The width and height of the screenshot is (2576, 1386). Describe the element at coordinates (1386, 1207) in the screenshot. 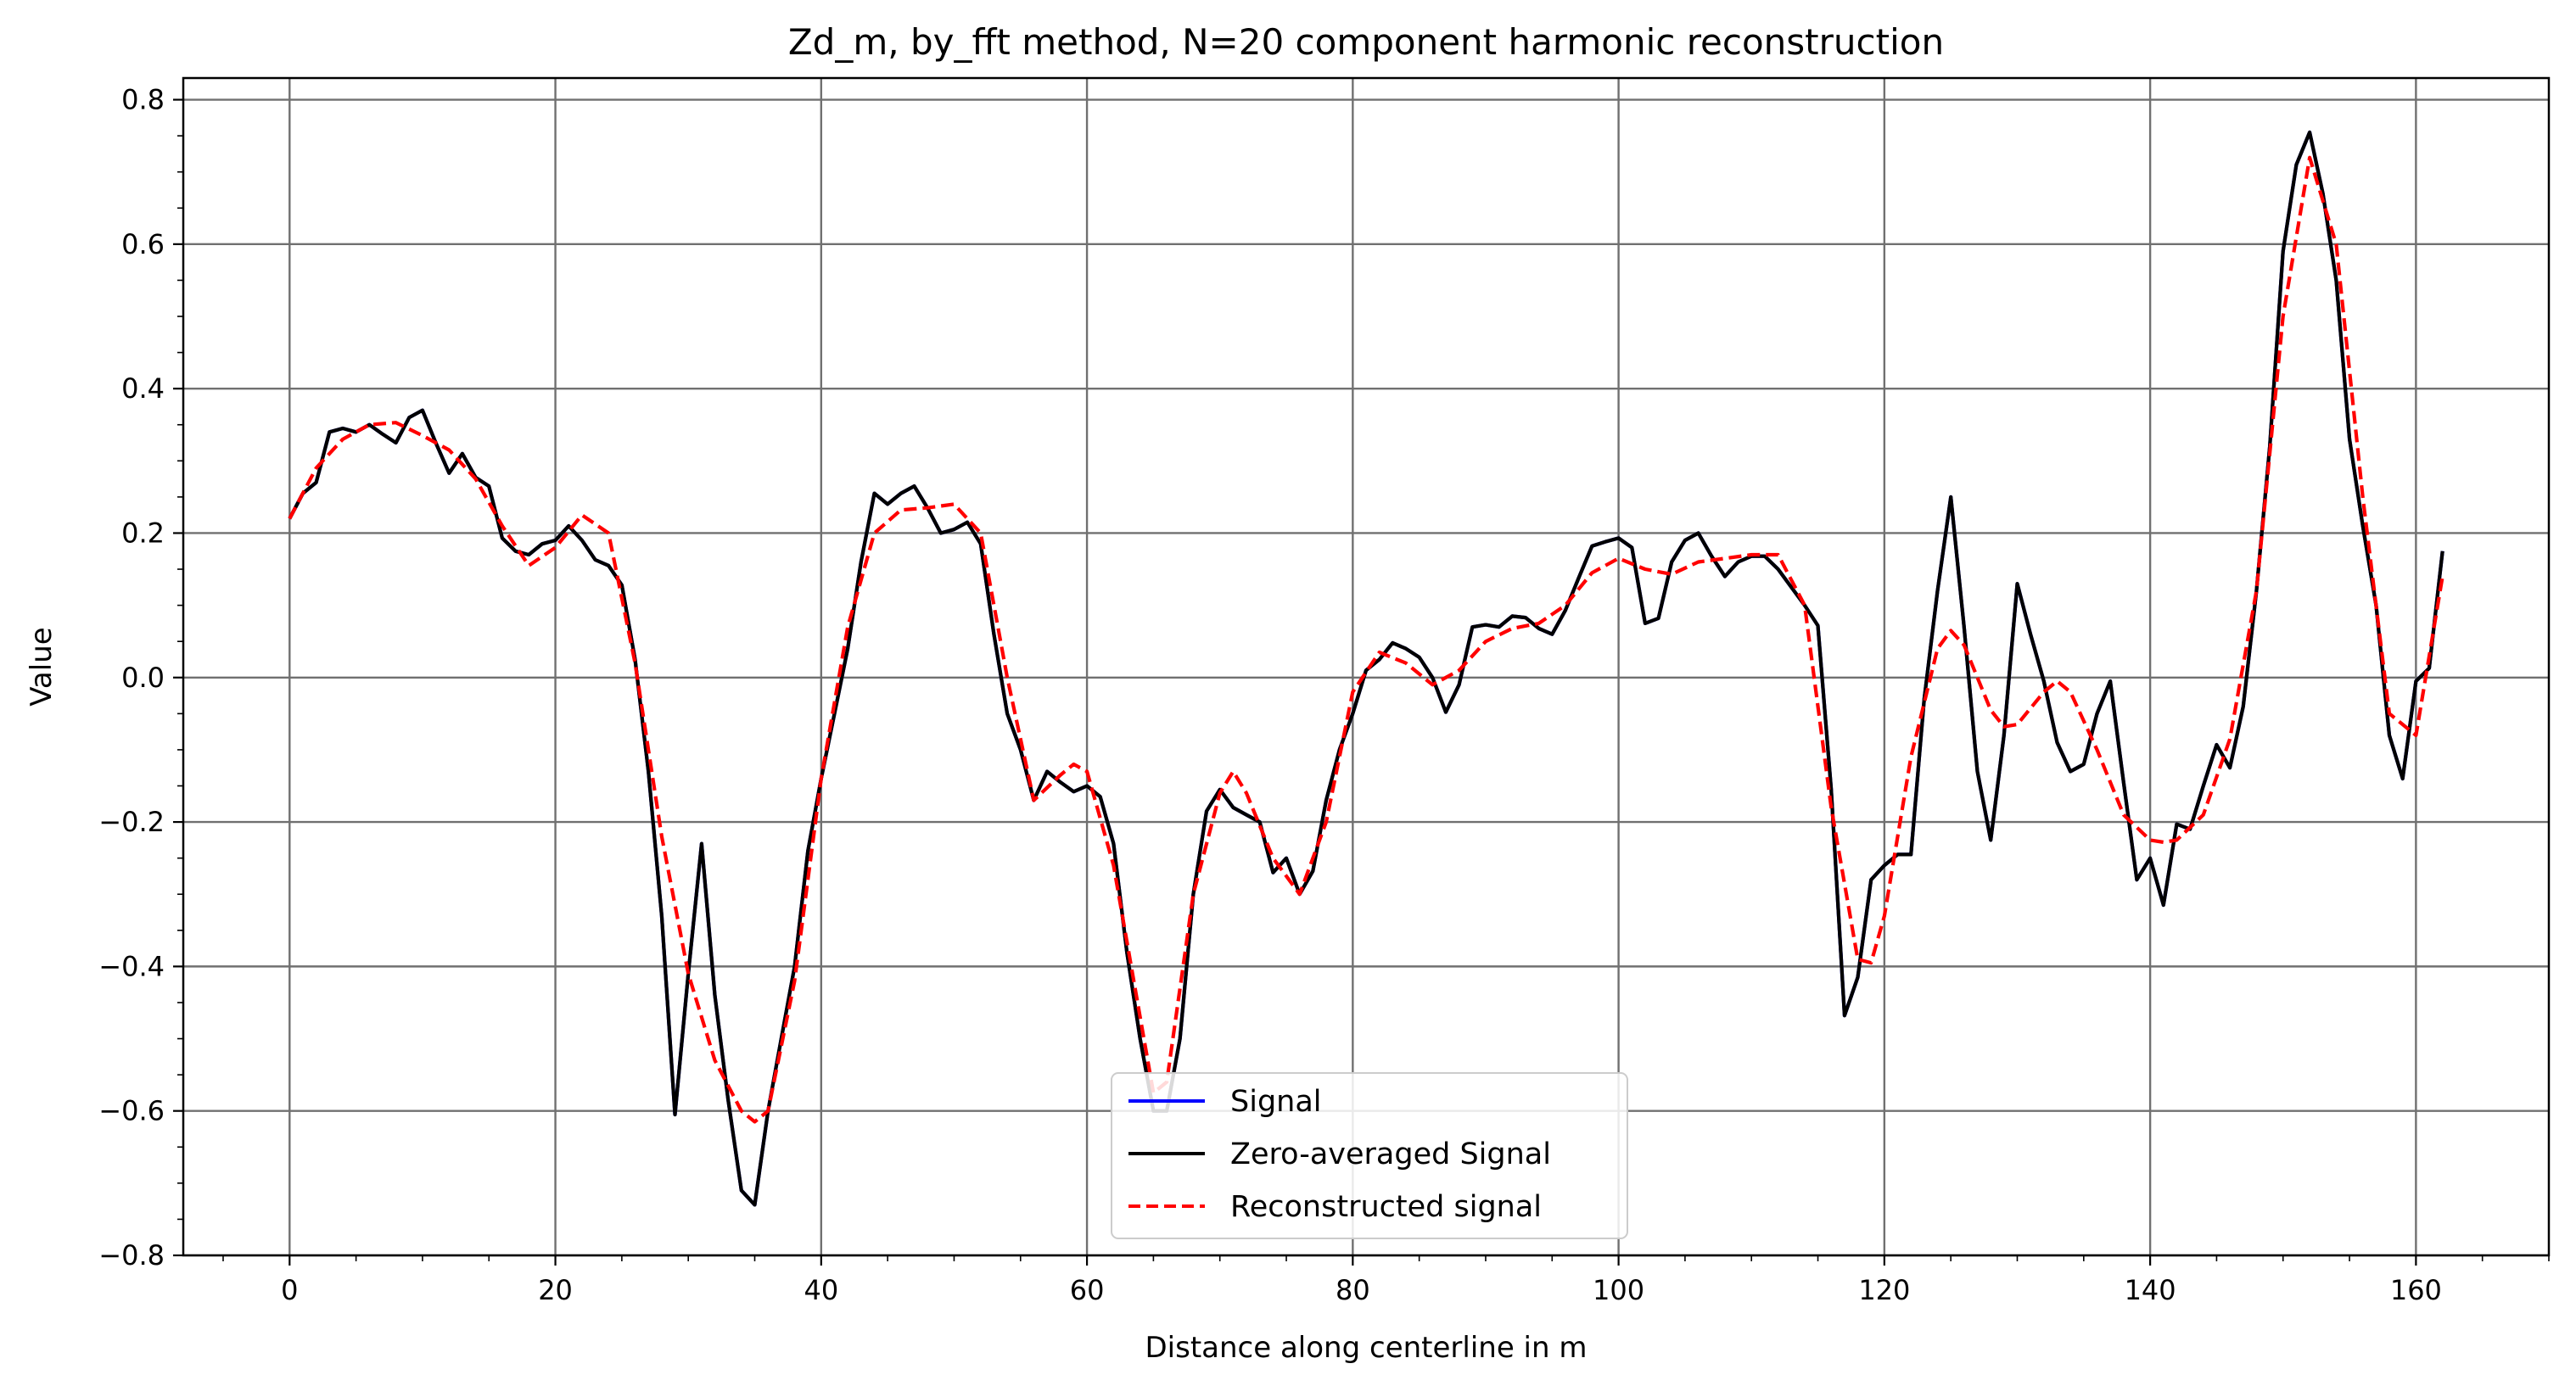

I see `legend-label-reconstructed-signal: Reconstructed signal` at that location.